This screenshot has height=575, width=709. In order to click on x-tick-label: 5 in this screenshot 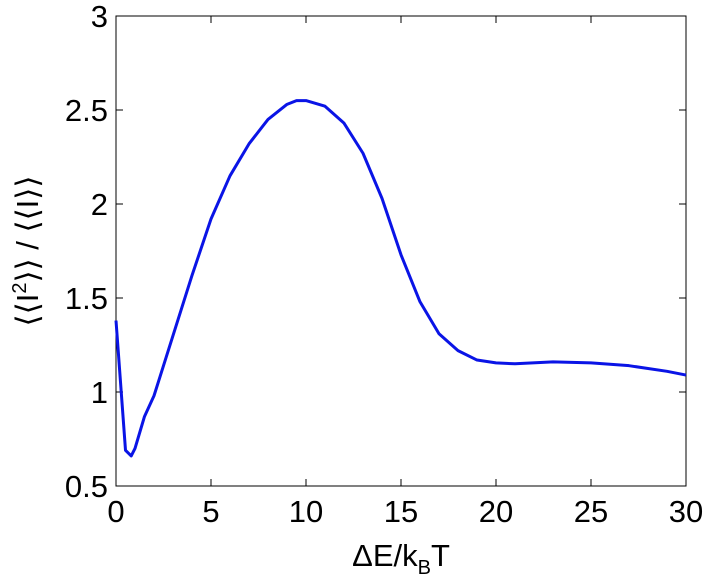, I will do `click(210, 511)`.